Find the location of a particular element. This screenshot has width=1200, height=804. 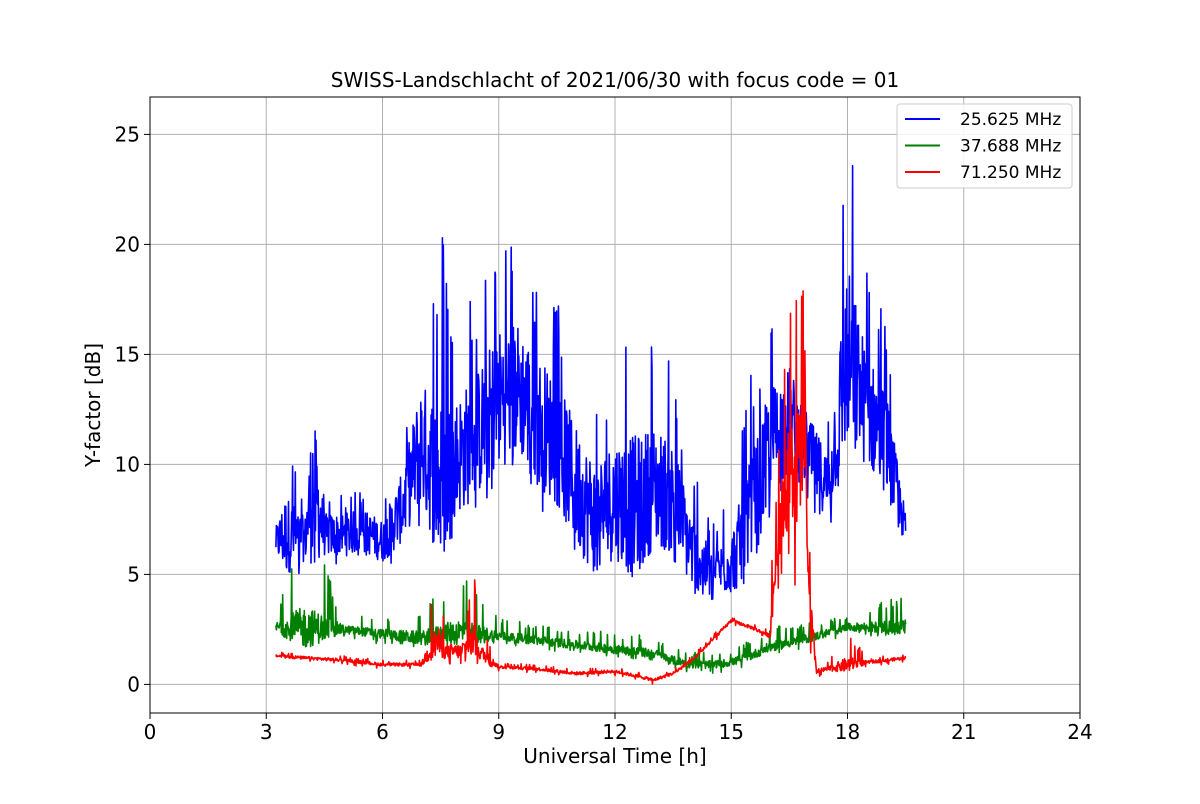

x-tick-label: 15 is located at coordinates (731, 732).